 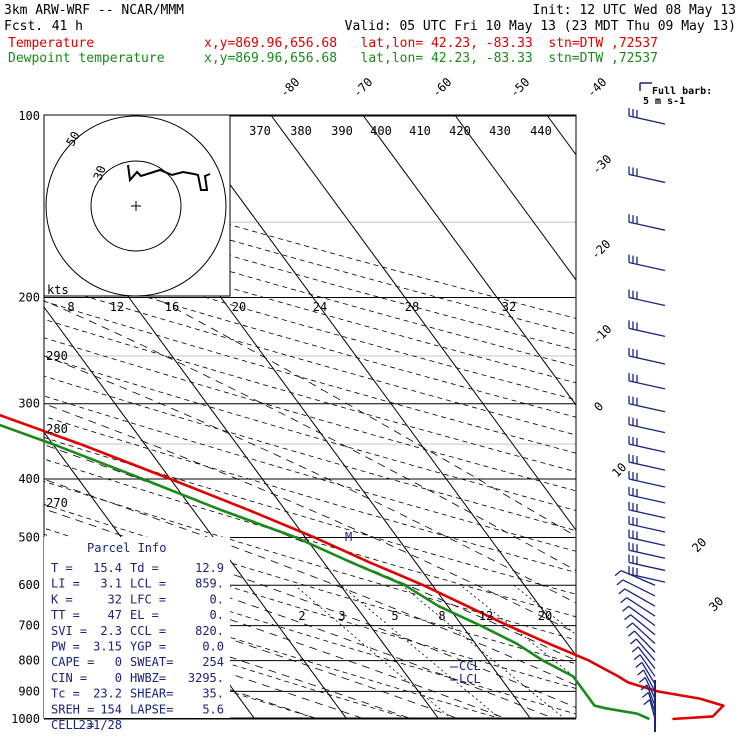 What do you see at coordinates (137, 584) in the screenshot?
I see `parcel-row: LI = 3.1 LCL = 859.` at bounding box center [137, 584].